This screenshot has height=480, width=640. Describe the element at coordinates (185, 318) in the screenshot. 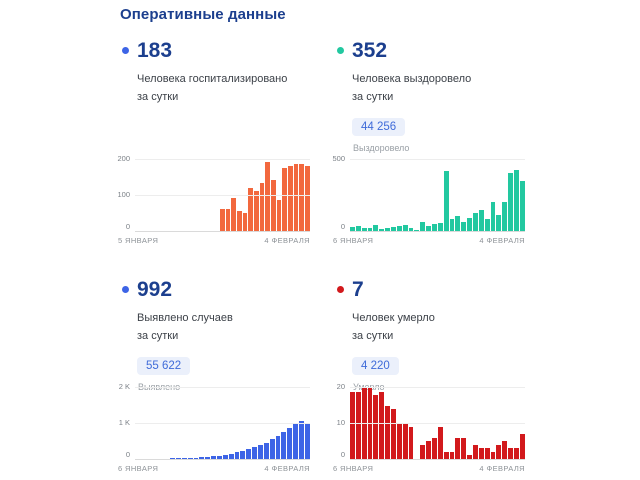

I see `stat-label-line1: Выявлено случаев` at that location.